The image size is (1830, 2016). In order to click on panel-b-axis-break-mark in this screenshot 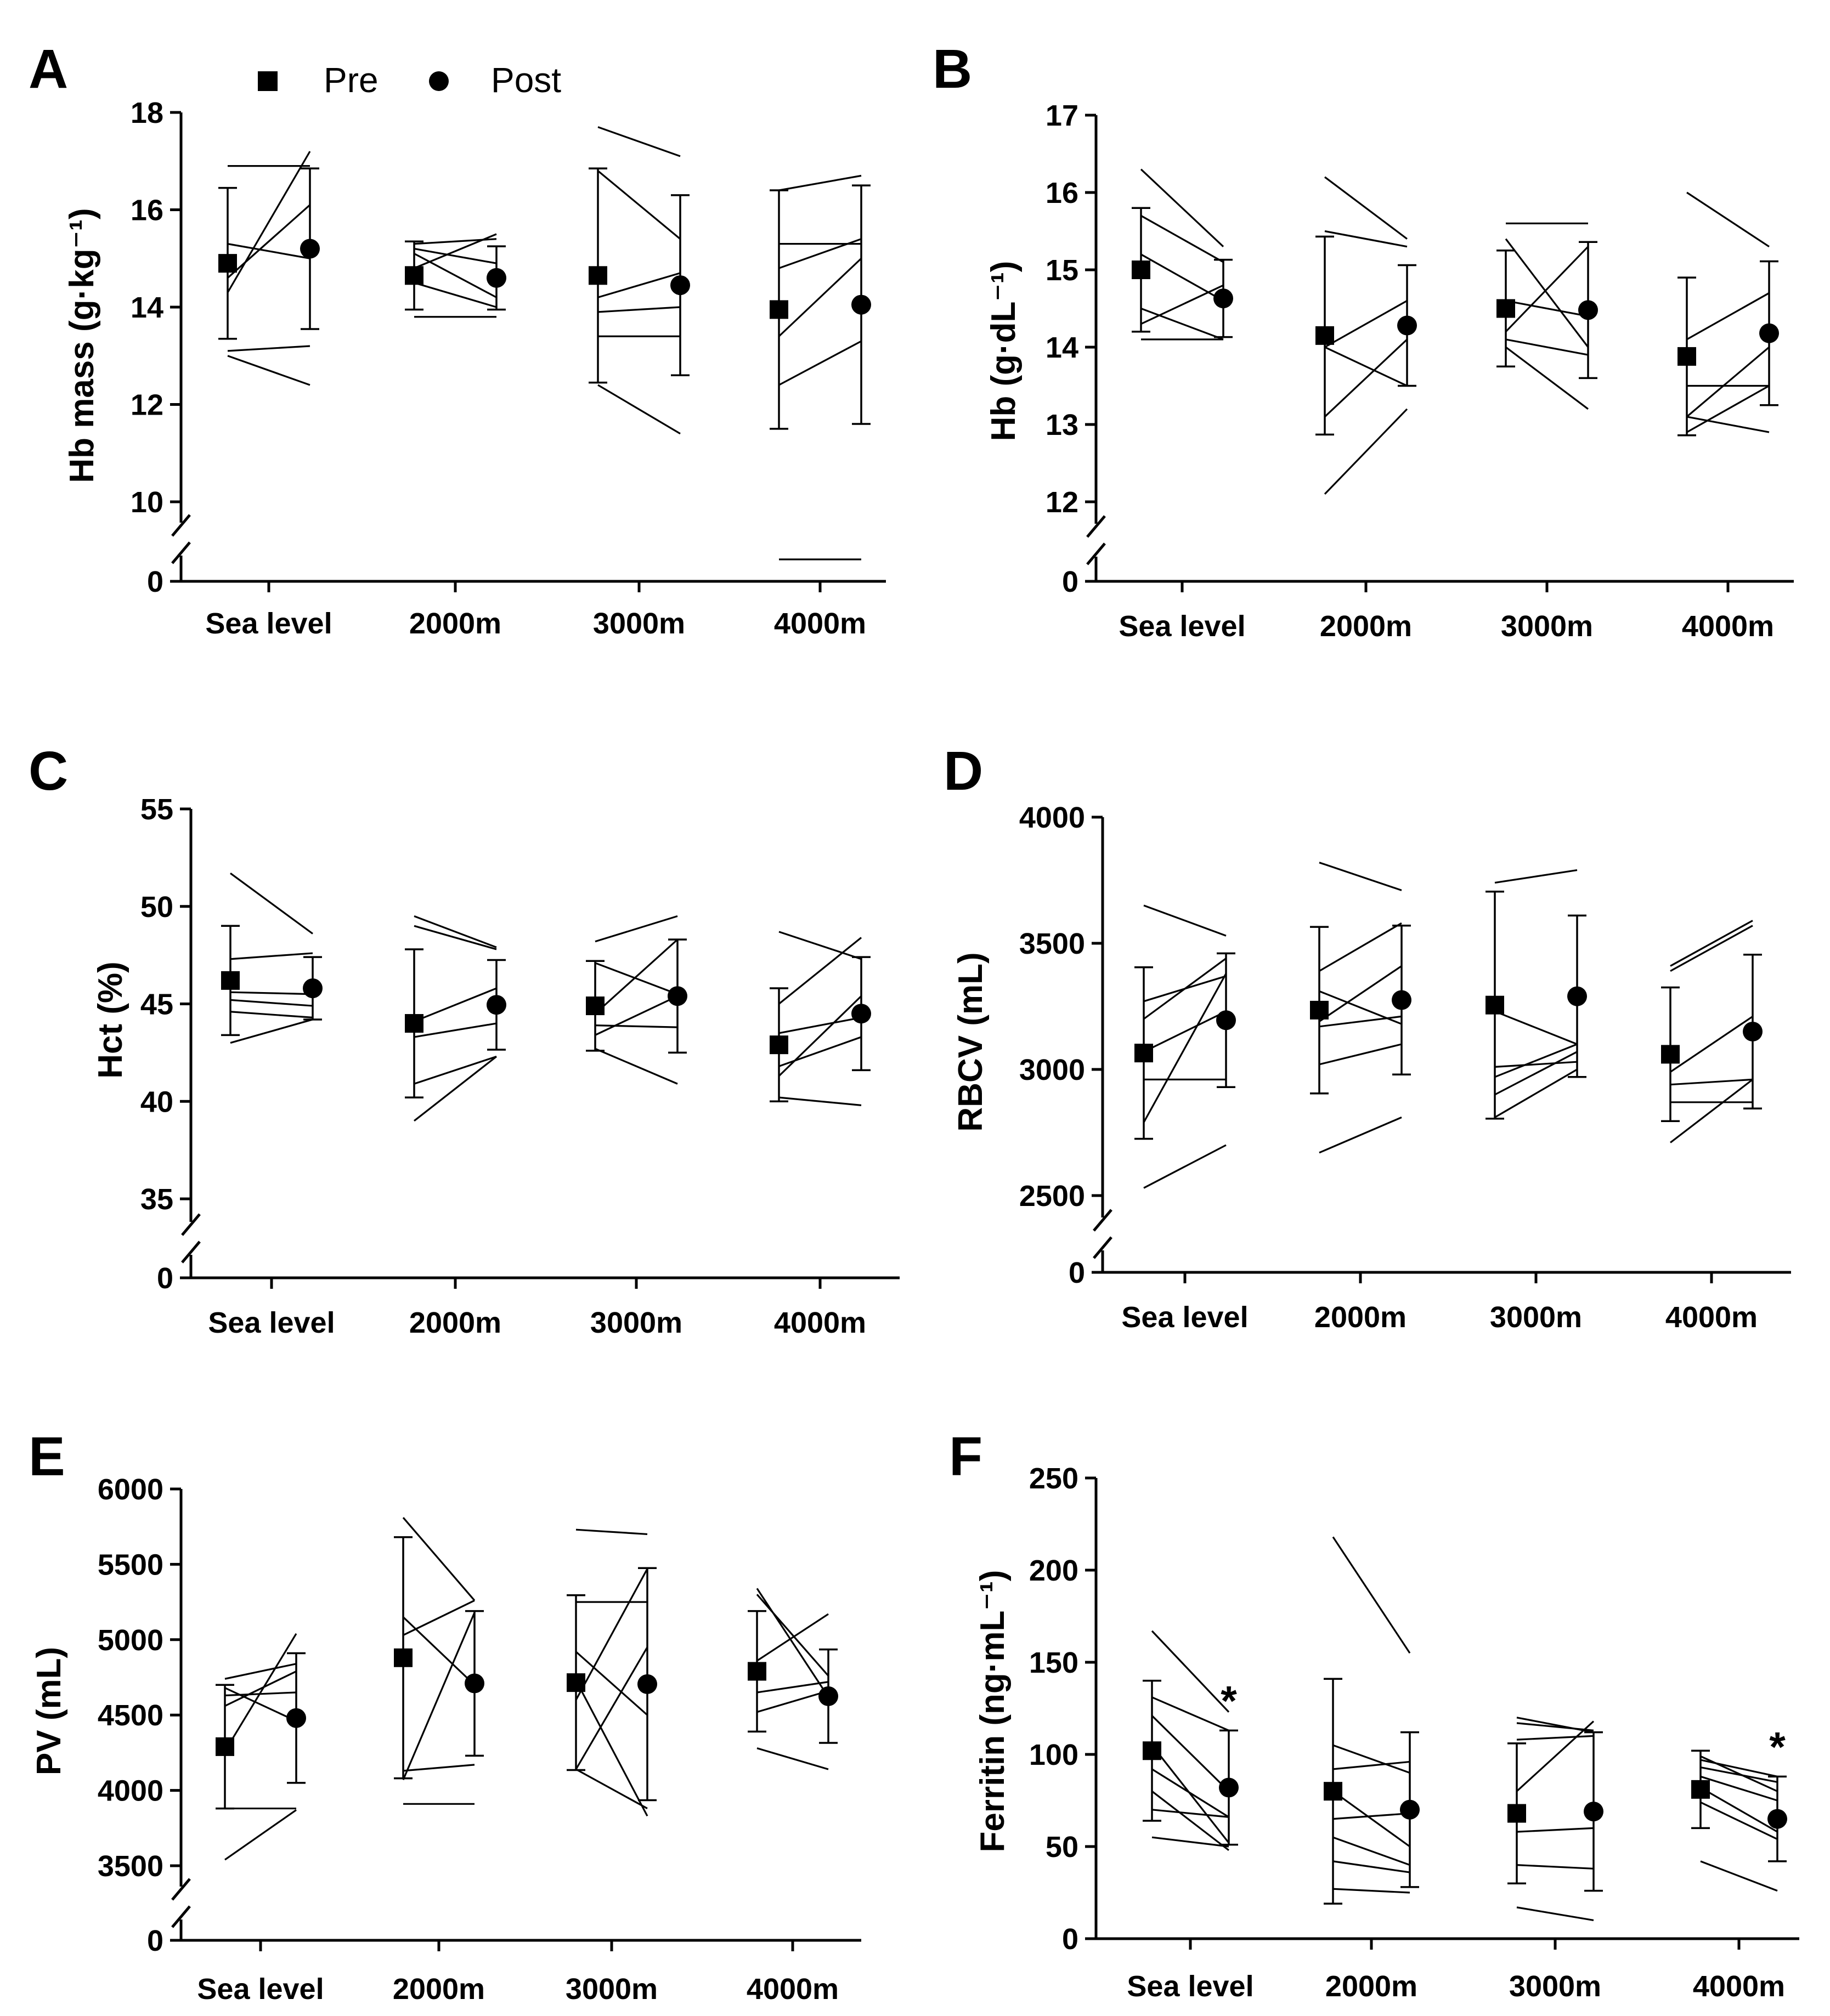, I will do `click(1096, 526)`.